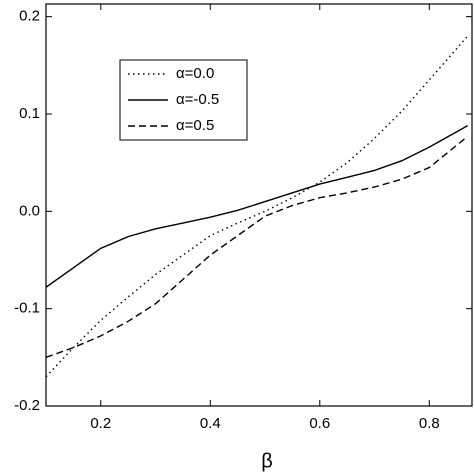 Image resolution: width=474 pixels, height=474 pixels. What do you see at coordinates (210, 423) in the screenshot?
I see `x-tick-label: 0.4` at bounding box center [210, 423].